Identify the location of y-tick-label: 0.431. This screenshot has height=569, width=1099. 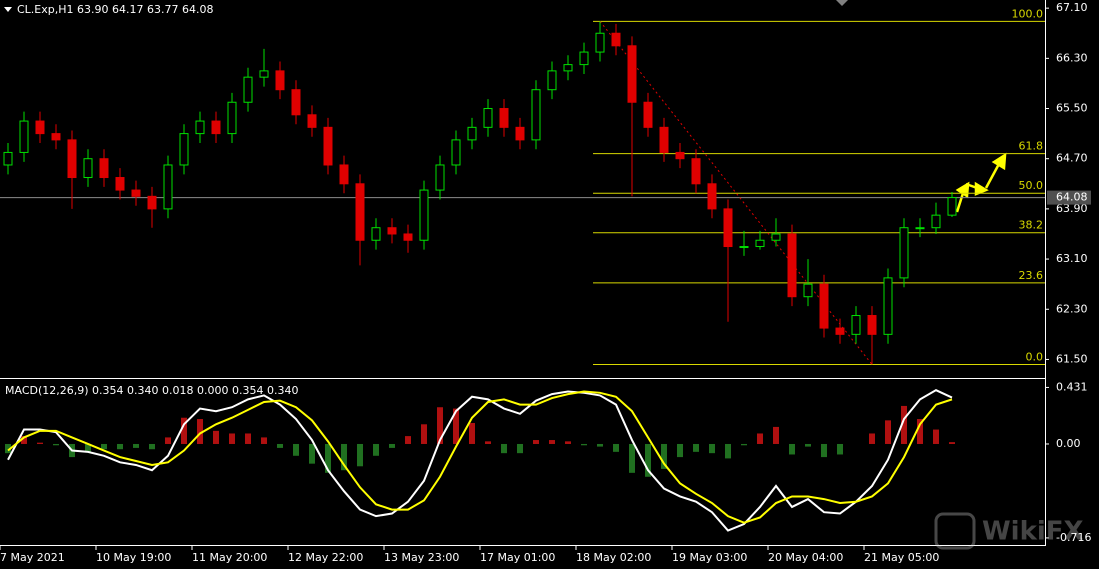
(1072, 386).